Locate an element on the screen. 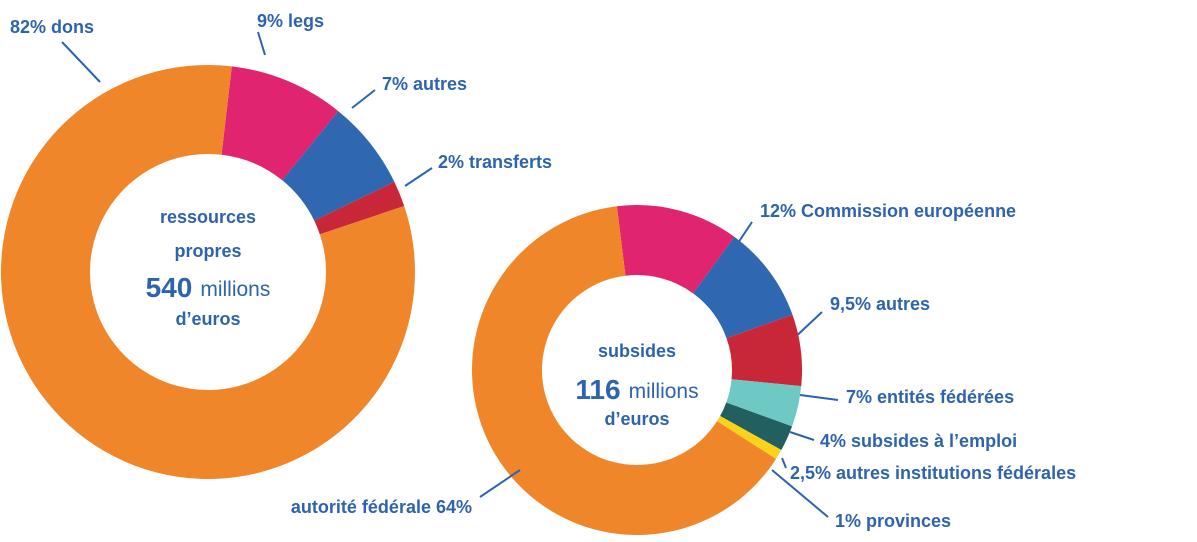 This screenshot has width=1197, height=542. slice-label: 2% transferts is located at coordinates (495, 162).